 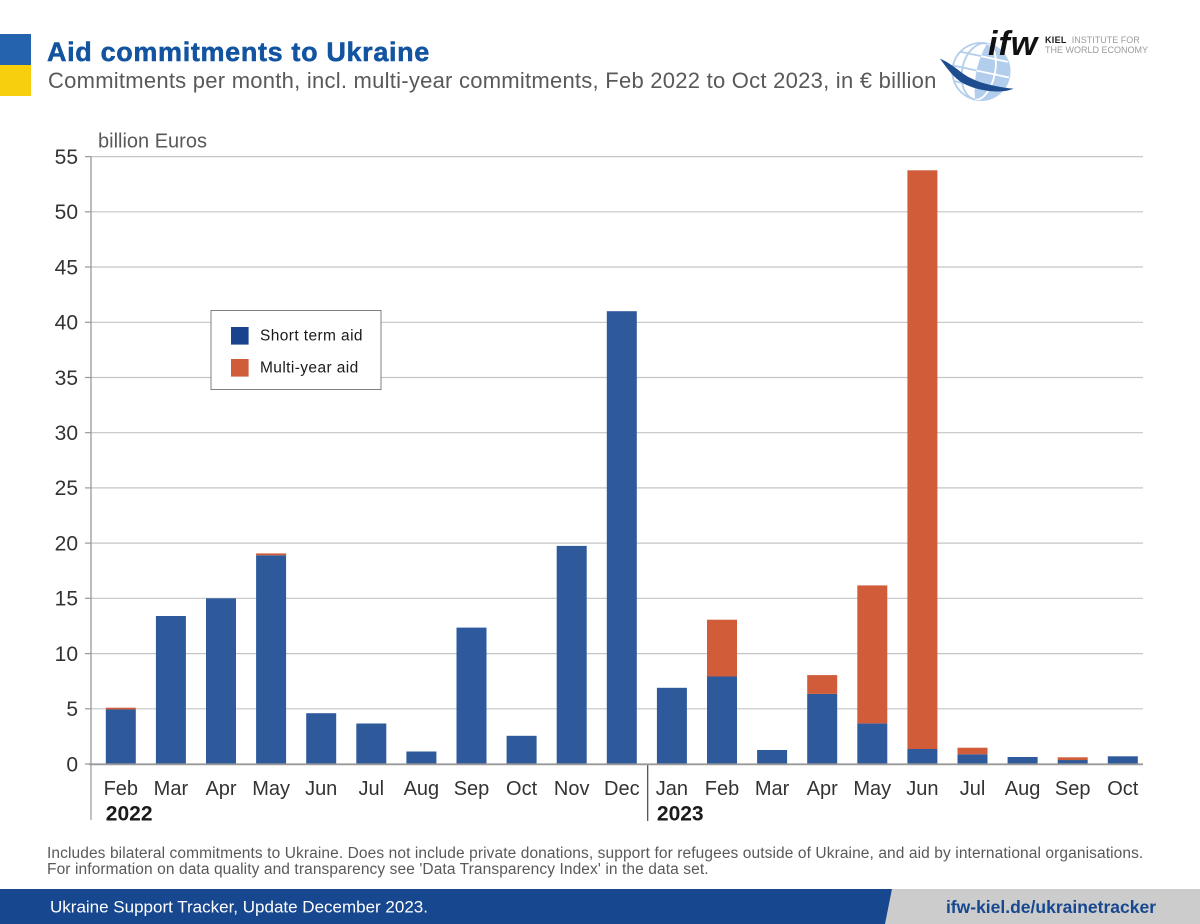 What do you see at coordinates (66, 599) in the screenshot?
I see `svg-text: 15` at bounding box center [66, 599].